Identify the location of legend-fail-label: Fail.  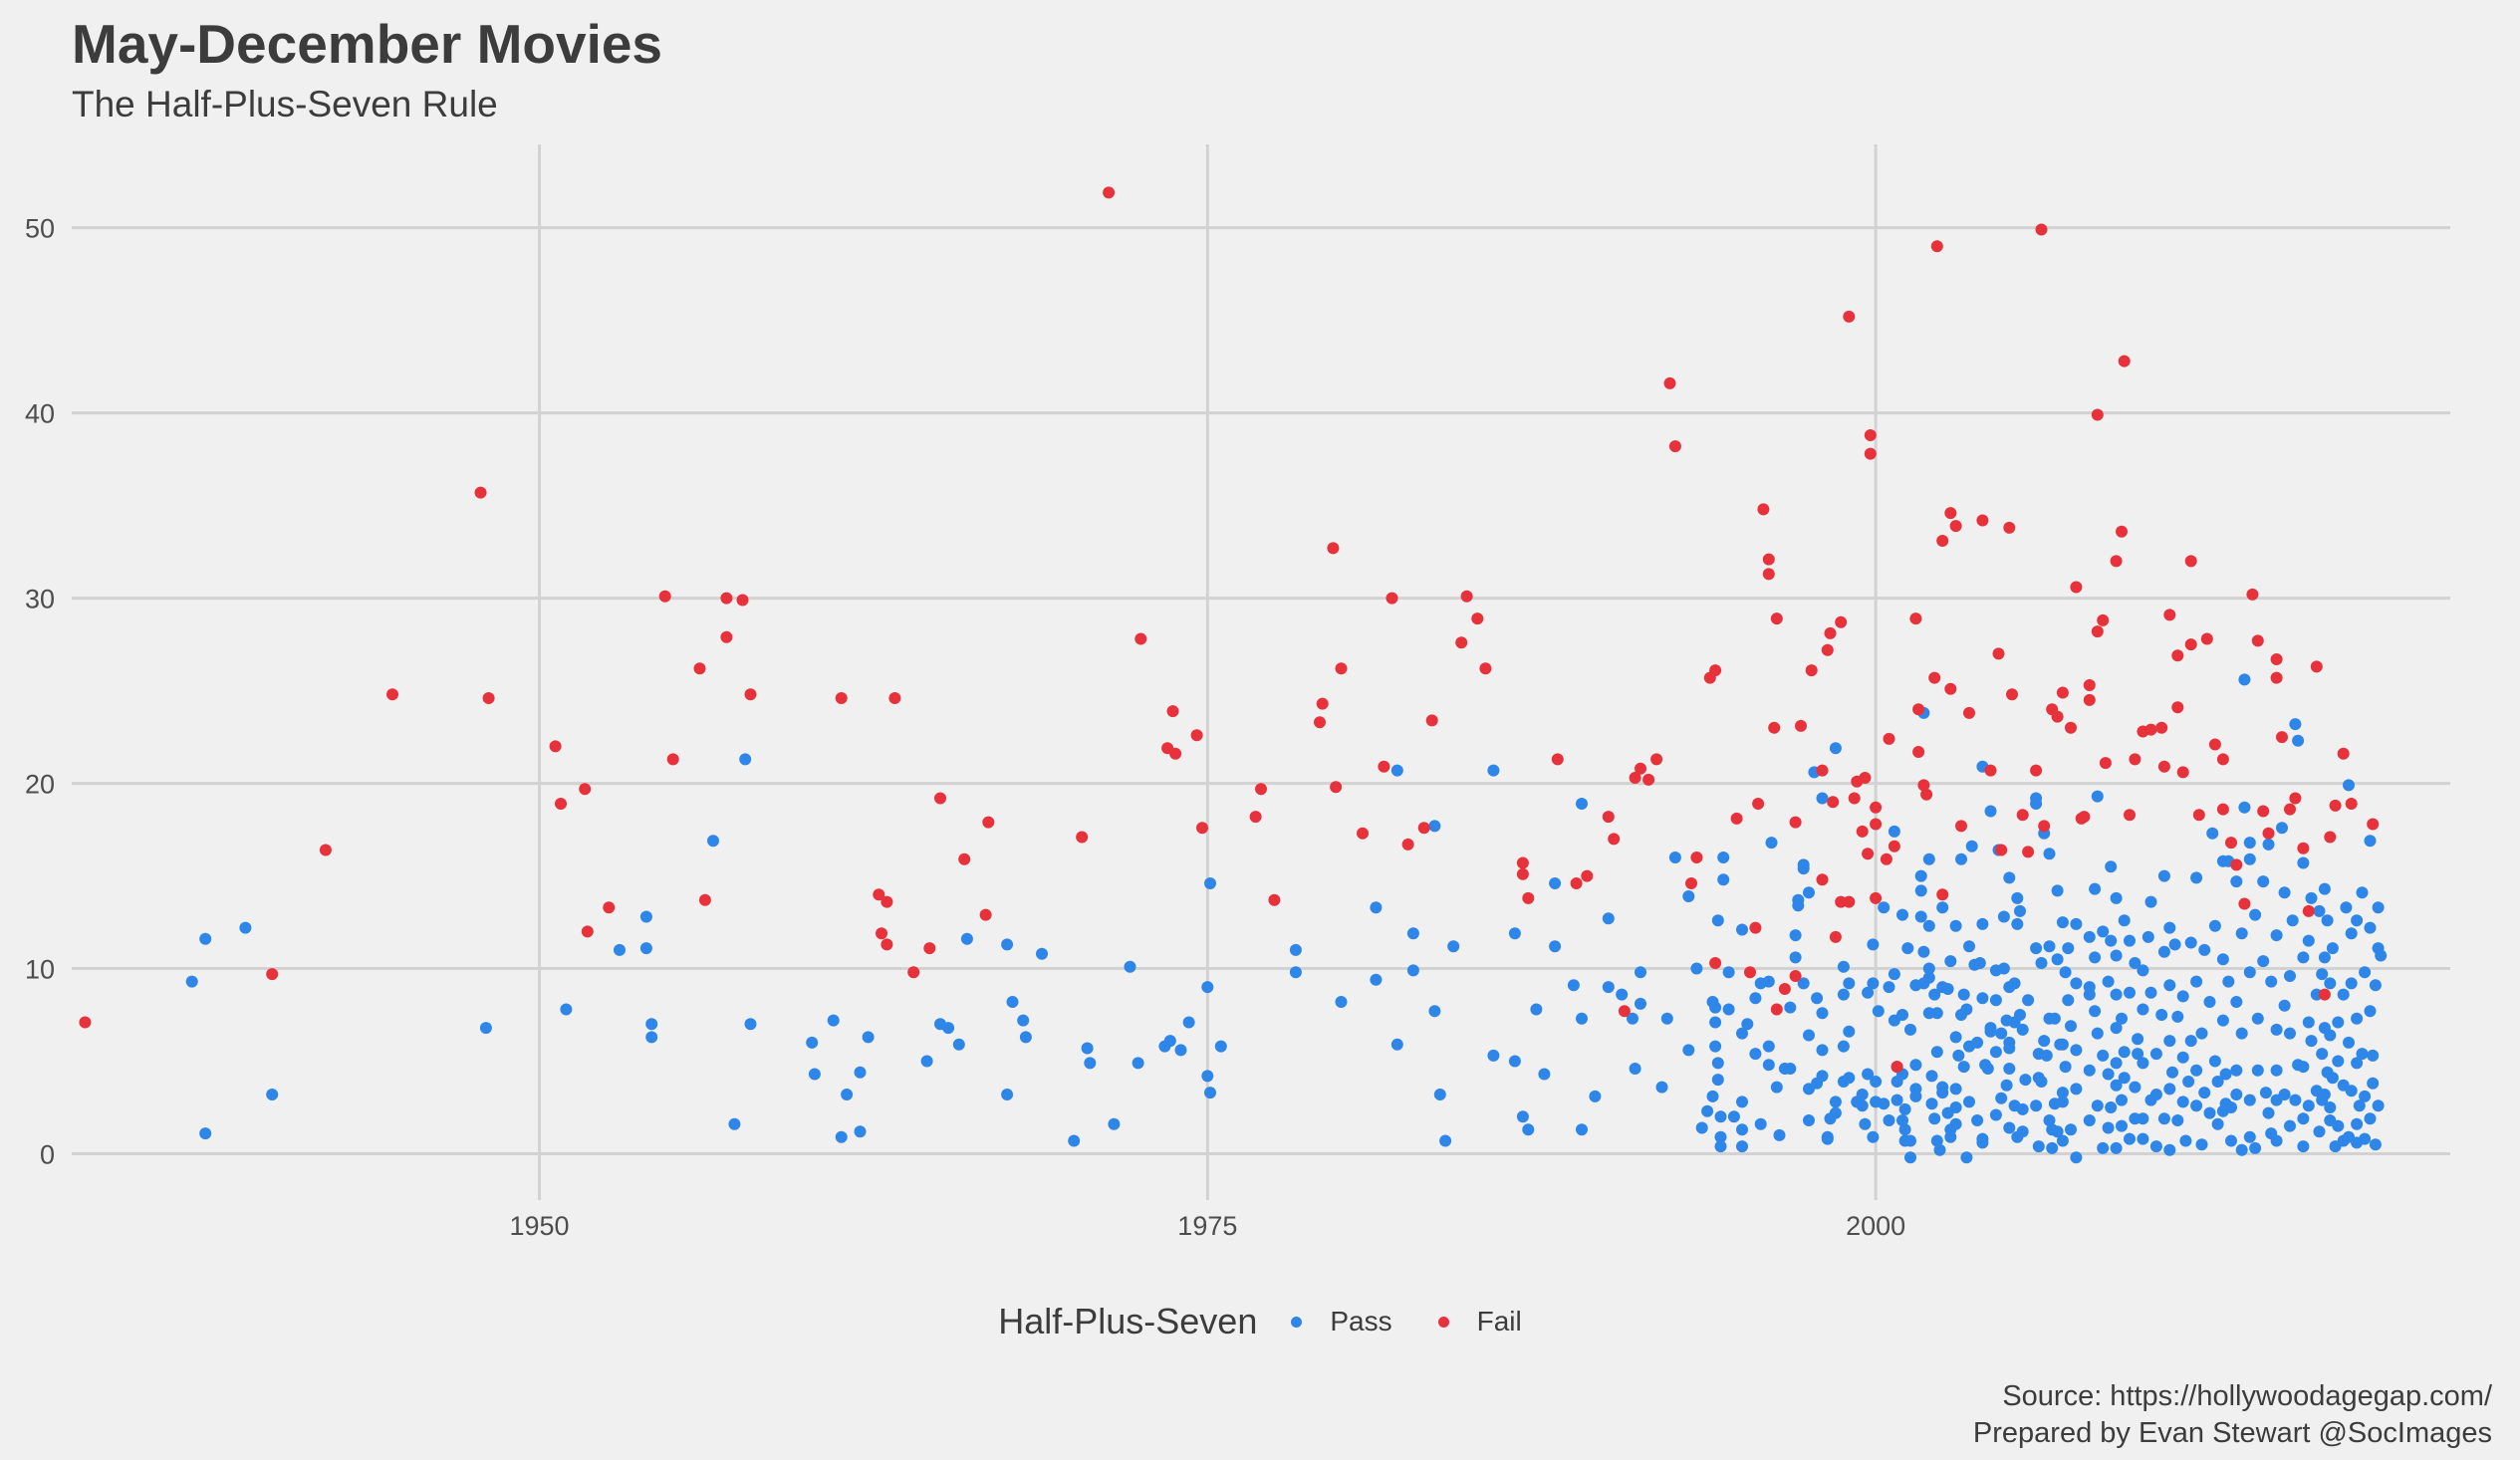
(1499, 1321).